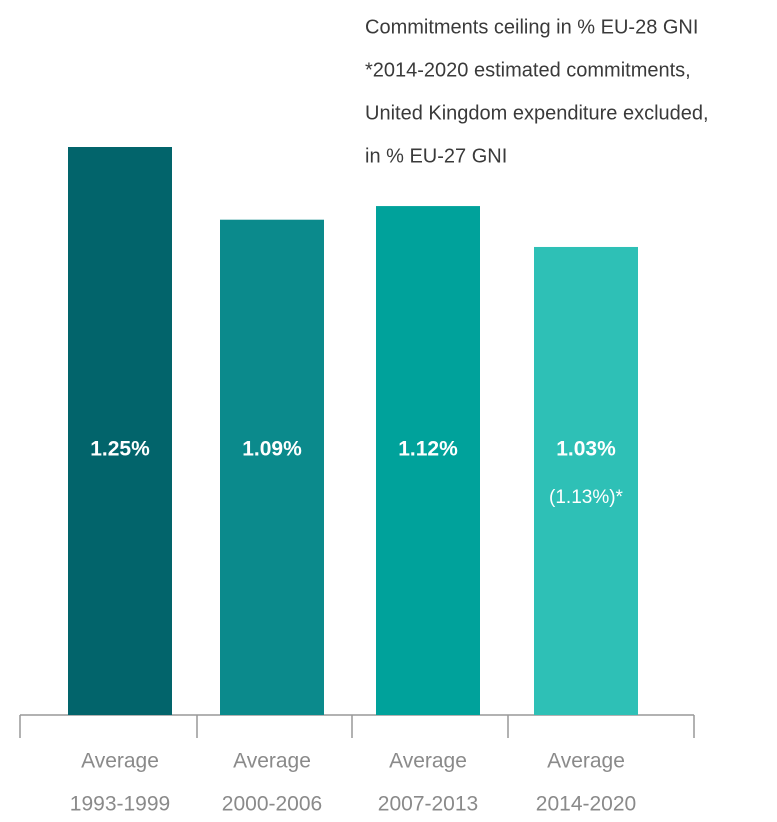 The width and height of the screenshot is (777, 822). What do you see at coordinates (272, 449) in the screenshot?
I see `value-label: 1.09%` at bounding box center [272, 449].